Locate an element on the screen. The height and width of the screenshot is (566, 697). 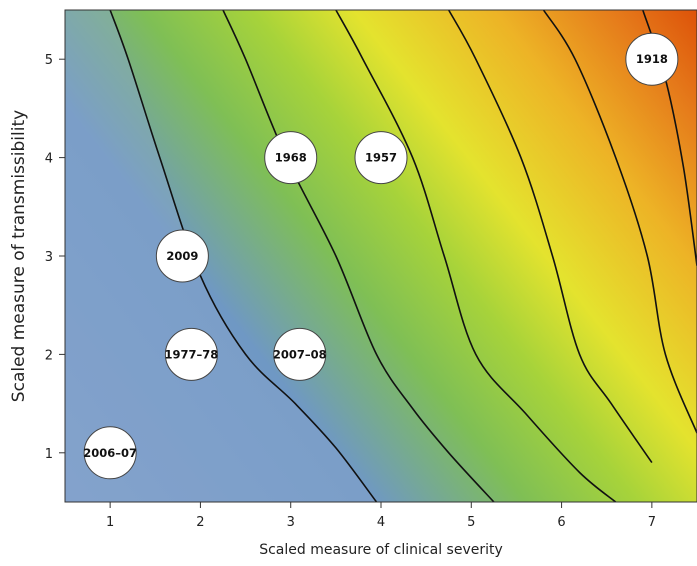
data-point-2007–08: 2007–08 is located at coordinates (300, 354).